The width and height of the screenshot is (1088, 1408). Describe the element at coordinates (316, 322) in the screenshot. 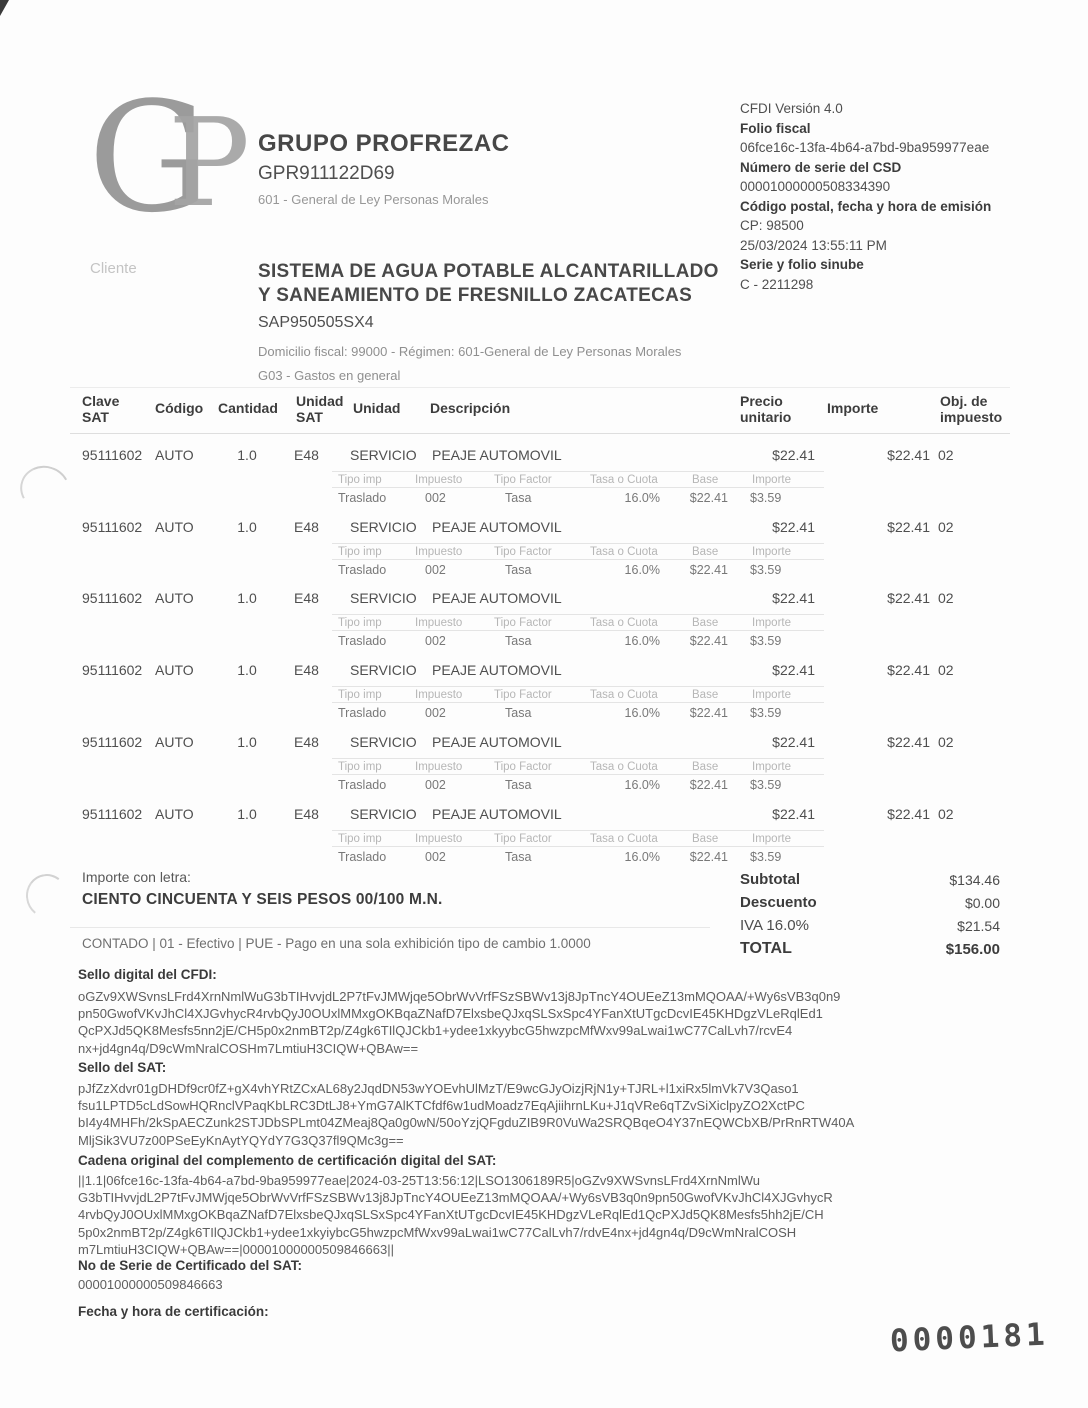

I see `client-rfc: SAP950505SX4` at that location.